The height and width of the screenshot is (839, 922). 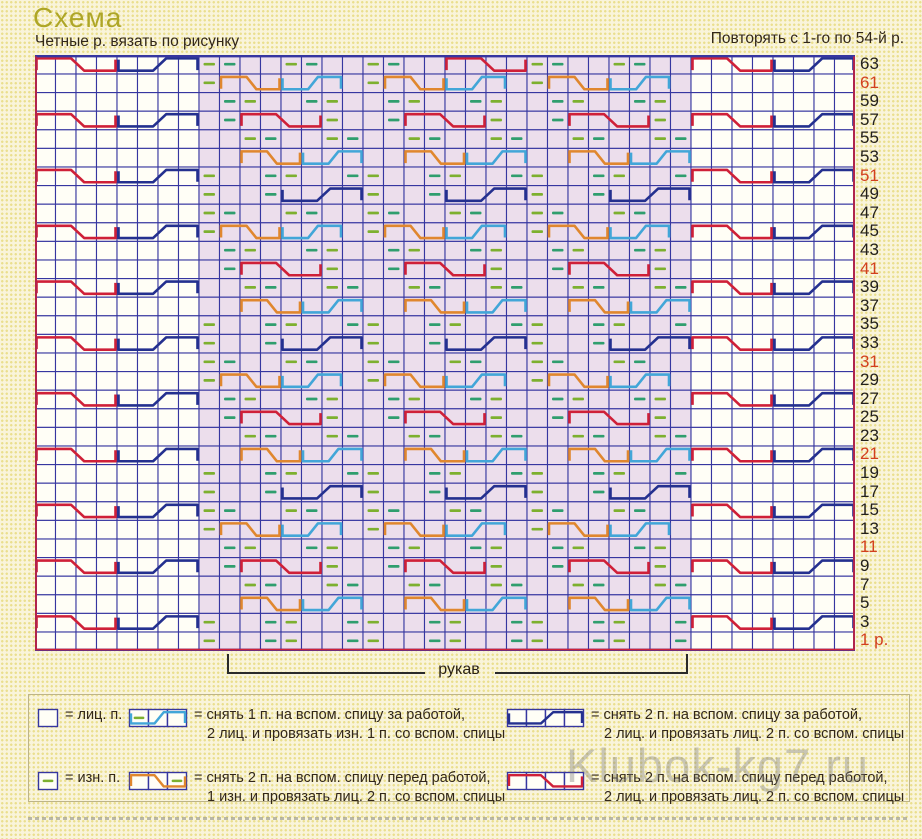 What do you see at coordinates (93, 778) in the screenshot?
I see `purl-stitch-label: = изн. п.` at bounding box center [93, 778].